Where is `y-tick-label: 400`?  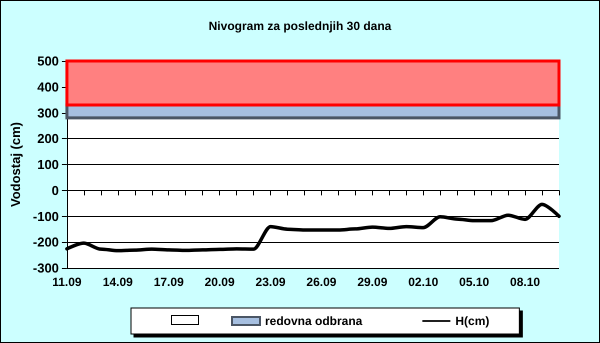
y-tick-label: 400 is located at coordinates (48, 86).